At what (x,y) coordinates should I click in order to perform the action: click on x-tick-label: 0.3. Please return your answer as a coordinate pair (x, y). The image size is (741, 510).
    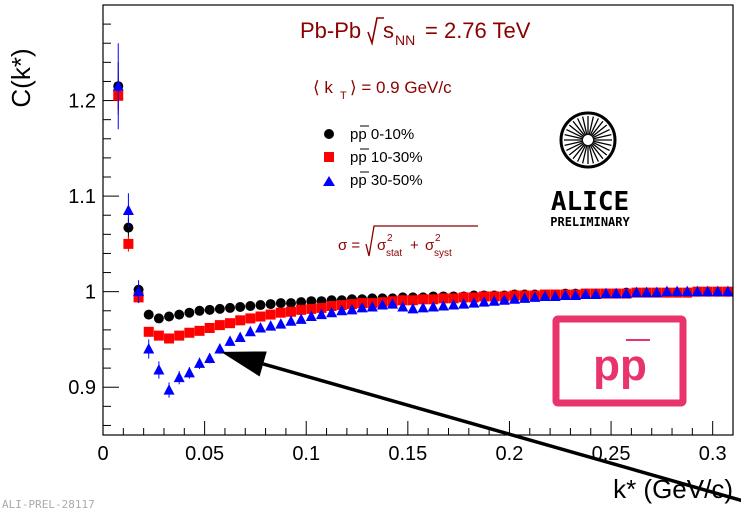
    Looking at the image, I should click on (713, 454).